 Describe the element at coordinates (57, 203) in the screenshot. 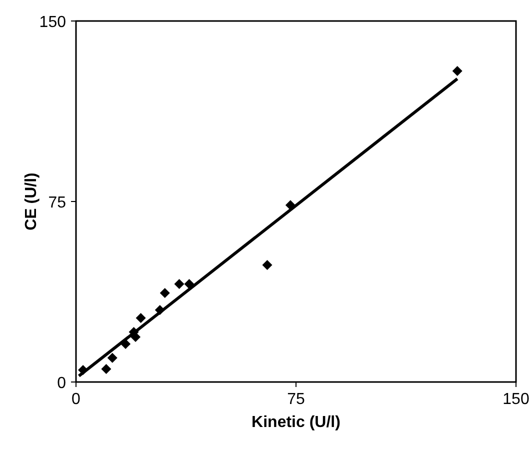

I see `y-tick-label: 75` at that location.